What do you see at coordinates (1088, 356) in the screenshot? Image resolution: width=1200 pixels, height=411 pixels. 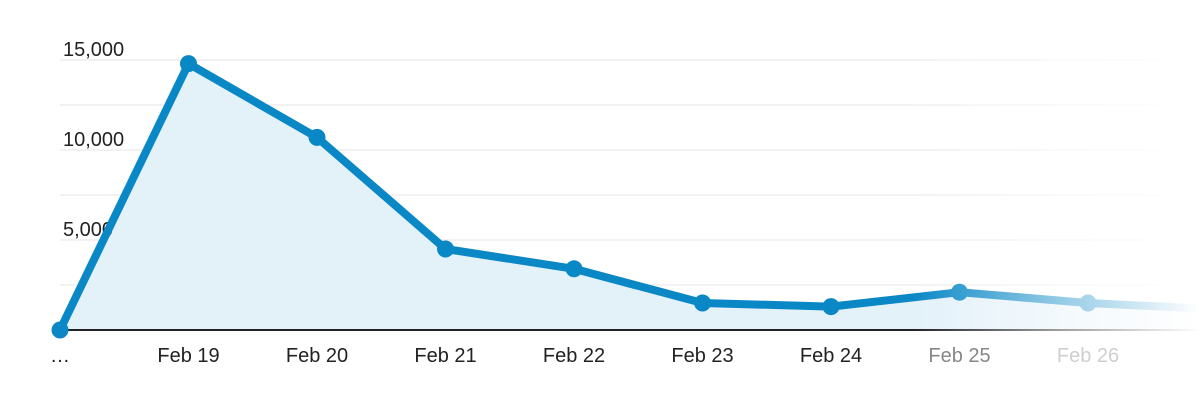 I see `x-tick-label: Feb 26` at bounding box center [1088, 356].